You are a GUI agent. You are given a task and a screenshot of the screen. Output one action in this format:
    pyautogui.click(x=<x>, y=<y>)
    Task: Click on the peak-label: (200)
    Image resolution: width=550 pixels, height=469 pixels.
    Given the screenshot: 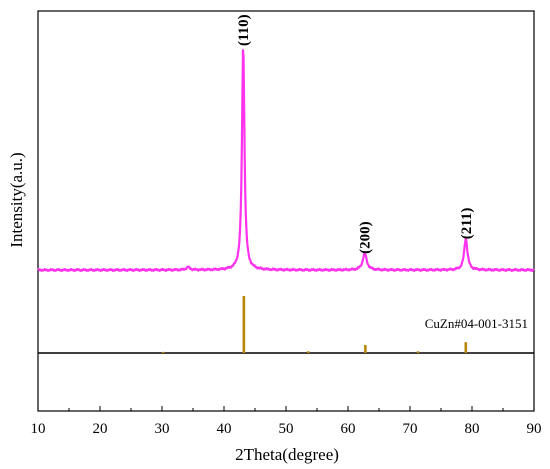 What is the action you would take?
    pyautogui.click(x=366, y=237)
    